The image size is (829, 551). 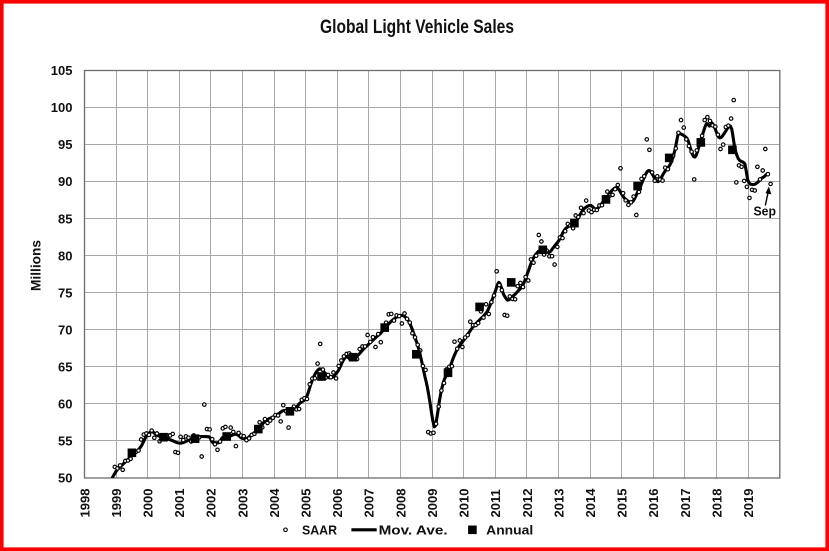 What do you see at coordinates (65, 441) in the screenshot?
I see `svg-text: 55` at bounding box center [65, 441].